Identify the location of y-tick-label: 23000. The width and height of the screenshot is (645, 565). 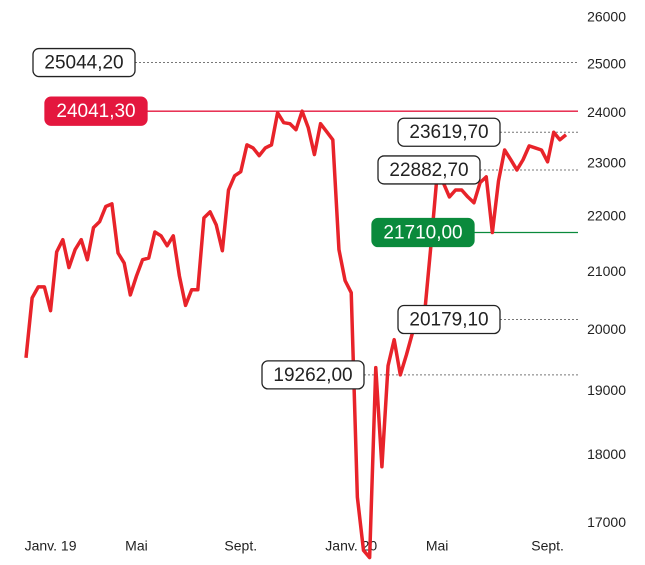
(606, 163).